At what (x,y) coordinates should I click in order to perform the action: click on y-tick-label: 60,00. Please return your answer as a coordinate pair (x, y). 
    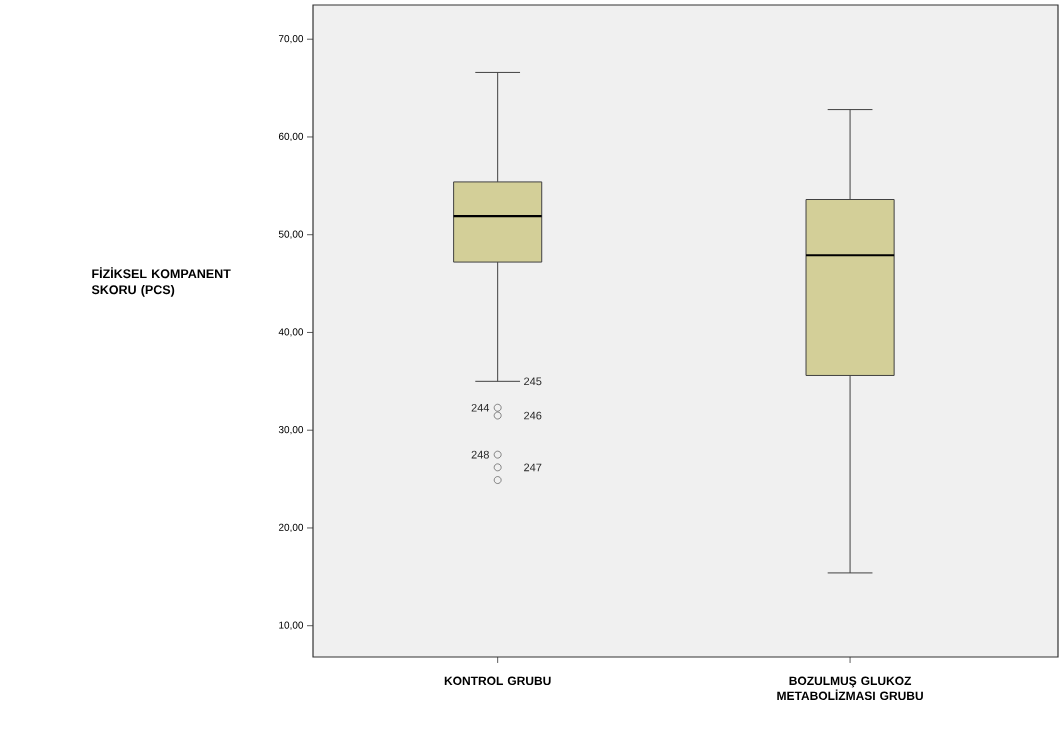
    Looking at the image, I should click on (291, 137).